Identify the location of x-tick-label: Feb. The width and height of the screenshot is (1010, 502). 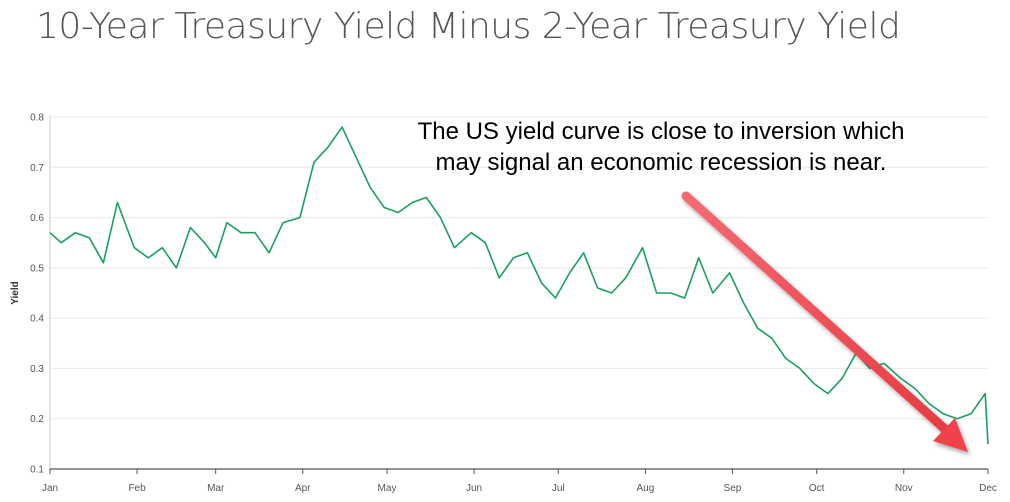
(137, 488).